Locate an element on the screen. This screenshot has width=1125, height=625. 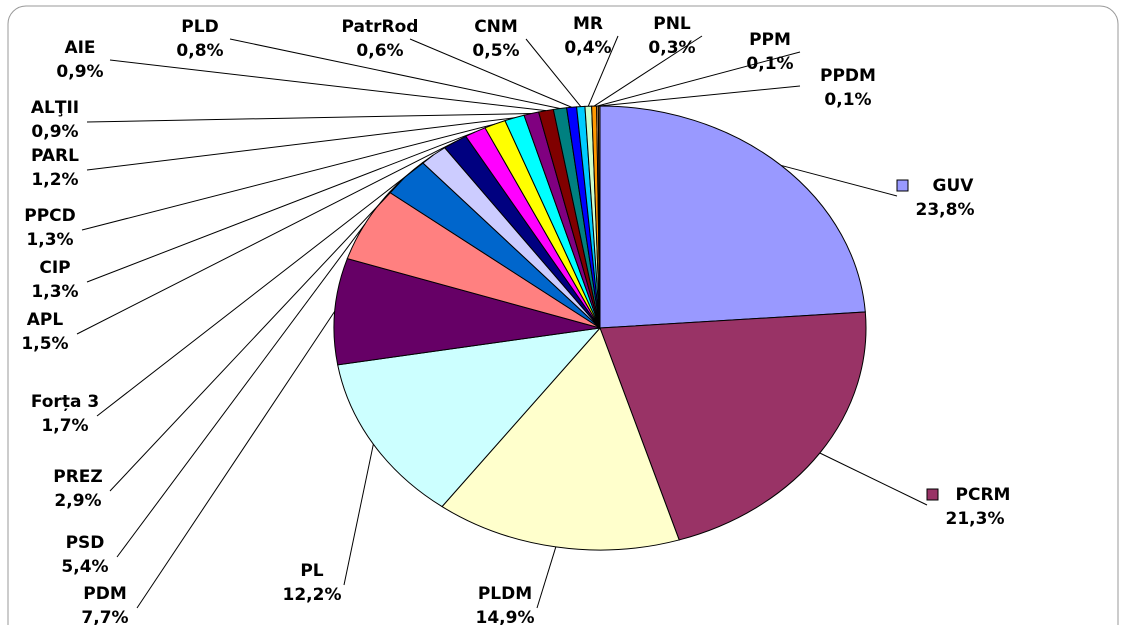
slice-label: APL is located at coordinates (45, 320).